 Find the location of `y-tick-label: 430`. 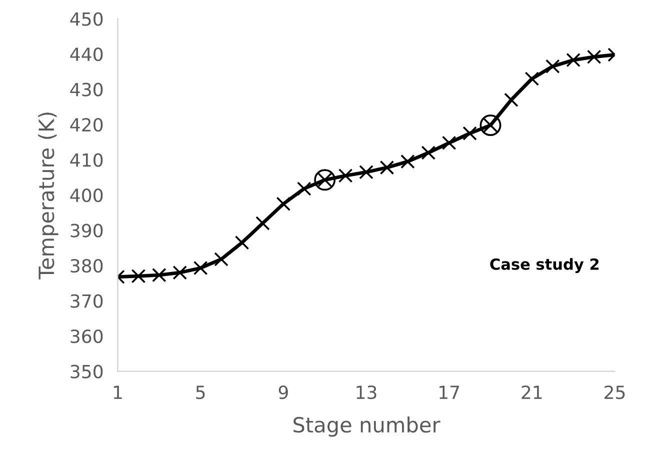

y-tick-label: 430 is located at coordinates (86, 89).